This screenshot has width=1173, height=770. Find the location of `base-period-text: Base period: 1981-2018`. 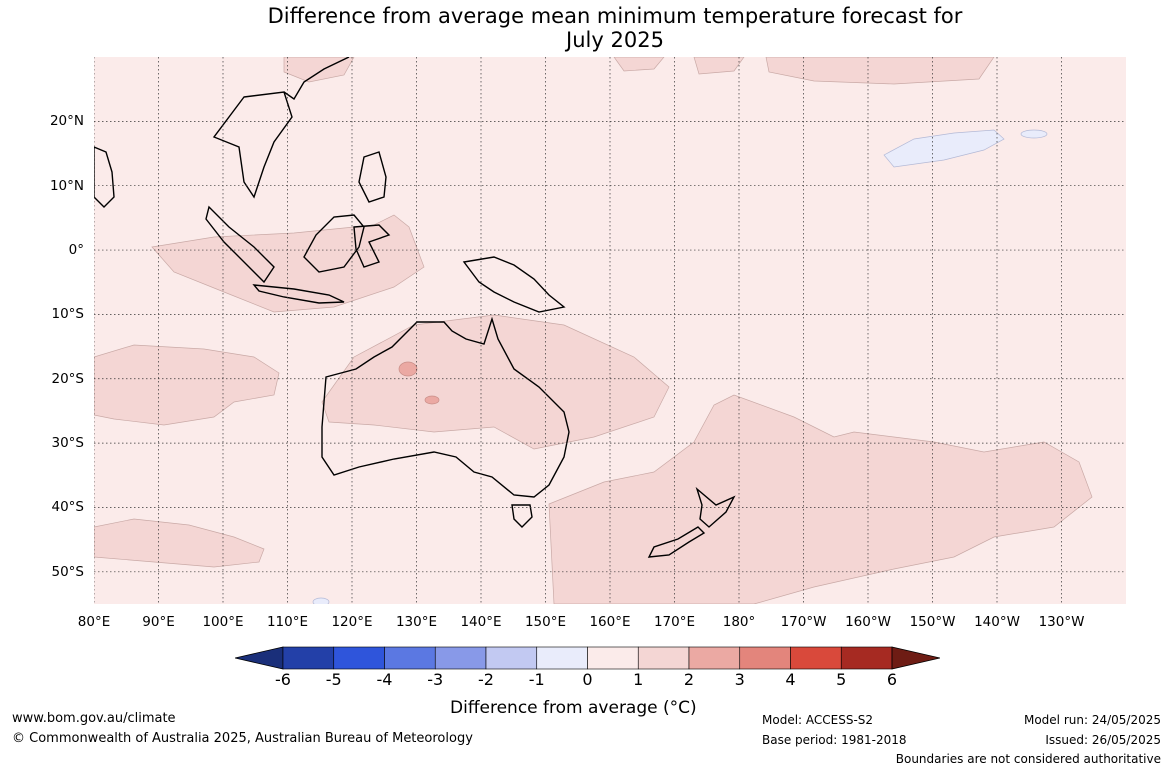

base-period-text: Base period: 1981-2018 is located at coordinates (834, 740).